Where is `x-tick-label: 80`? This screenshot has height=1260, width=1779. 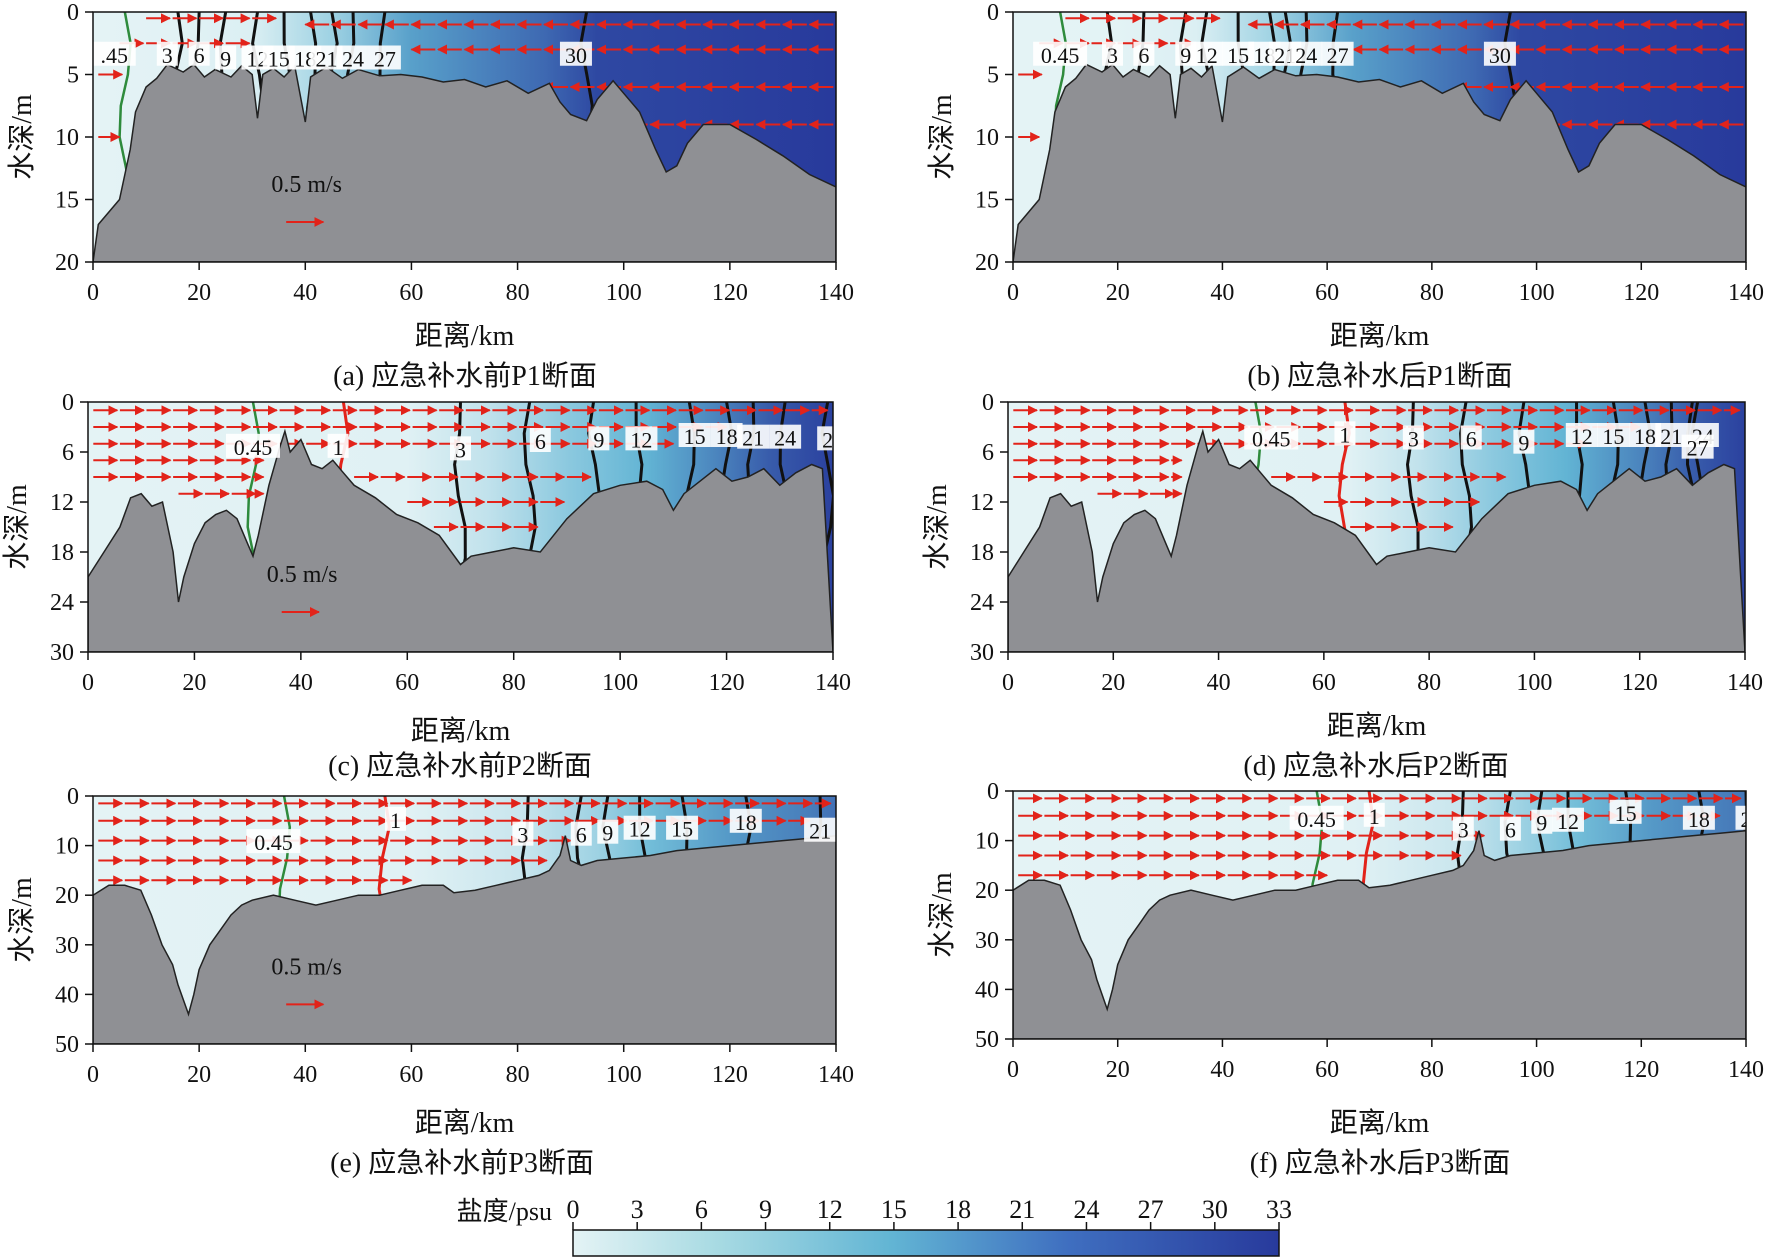
x-tick-label: 80 is located at coordinates (514, 683).